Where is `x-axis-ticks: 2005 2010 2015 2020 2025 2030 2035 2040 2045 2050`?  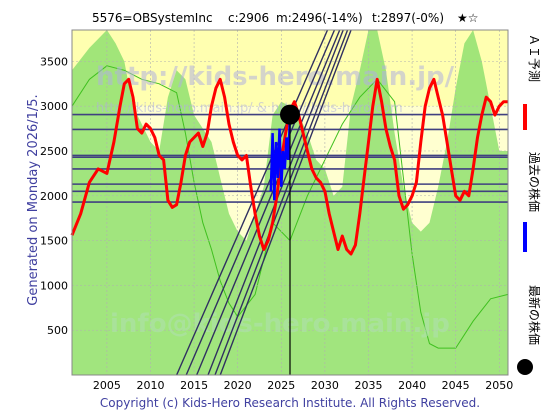
x-axis-ticks: 2005 2010 2015 2020 2025 2030 2035 2040 2045 2050 is located at coordinates (303, 385).